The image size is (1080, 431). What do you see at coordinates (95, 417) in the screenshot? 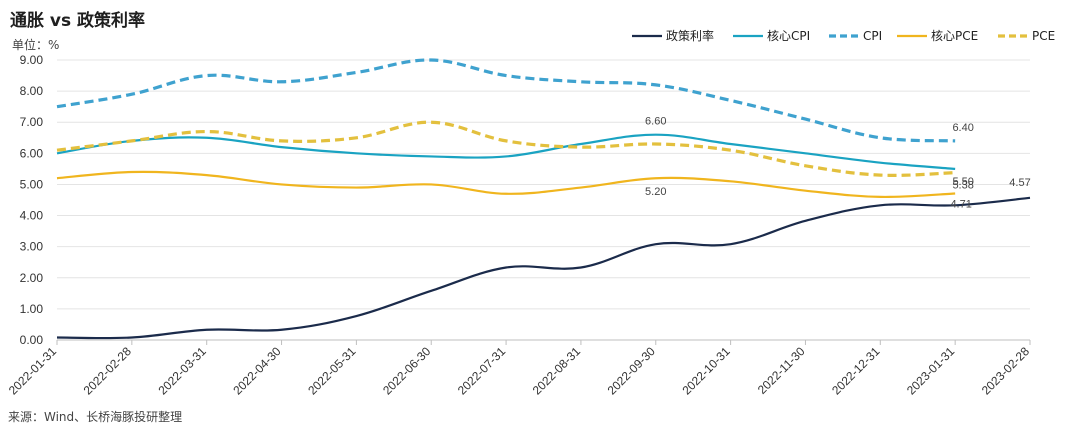
I see `source-note: 来源：Wind、长桥海豚投研整理` at bounding box center [95, 417].